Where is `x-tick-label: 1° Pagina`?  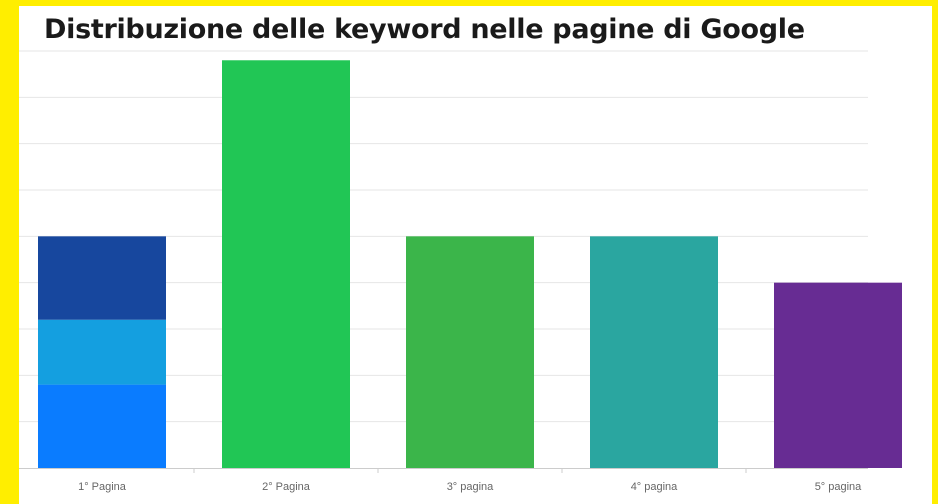
x-tick-label: 1° Pagina is located at coordinates (102, 487).